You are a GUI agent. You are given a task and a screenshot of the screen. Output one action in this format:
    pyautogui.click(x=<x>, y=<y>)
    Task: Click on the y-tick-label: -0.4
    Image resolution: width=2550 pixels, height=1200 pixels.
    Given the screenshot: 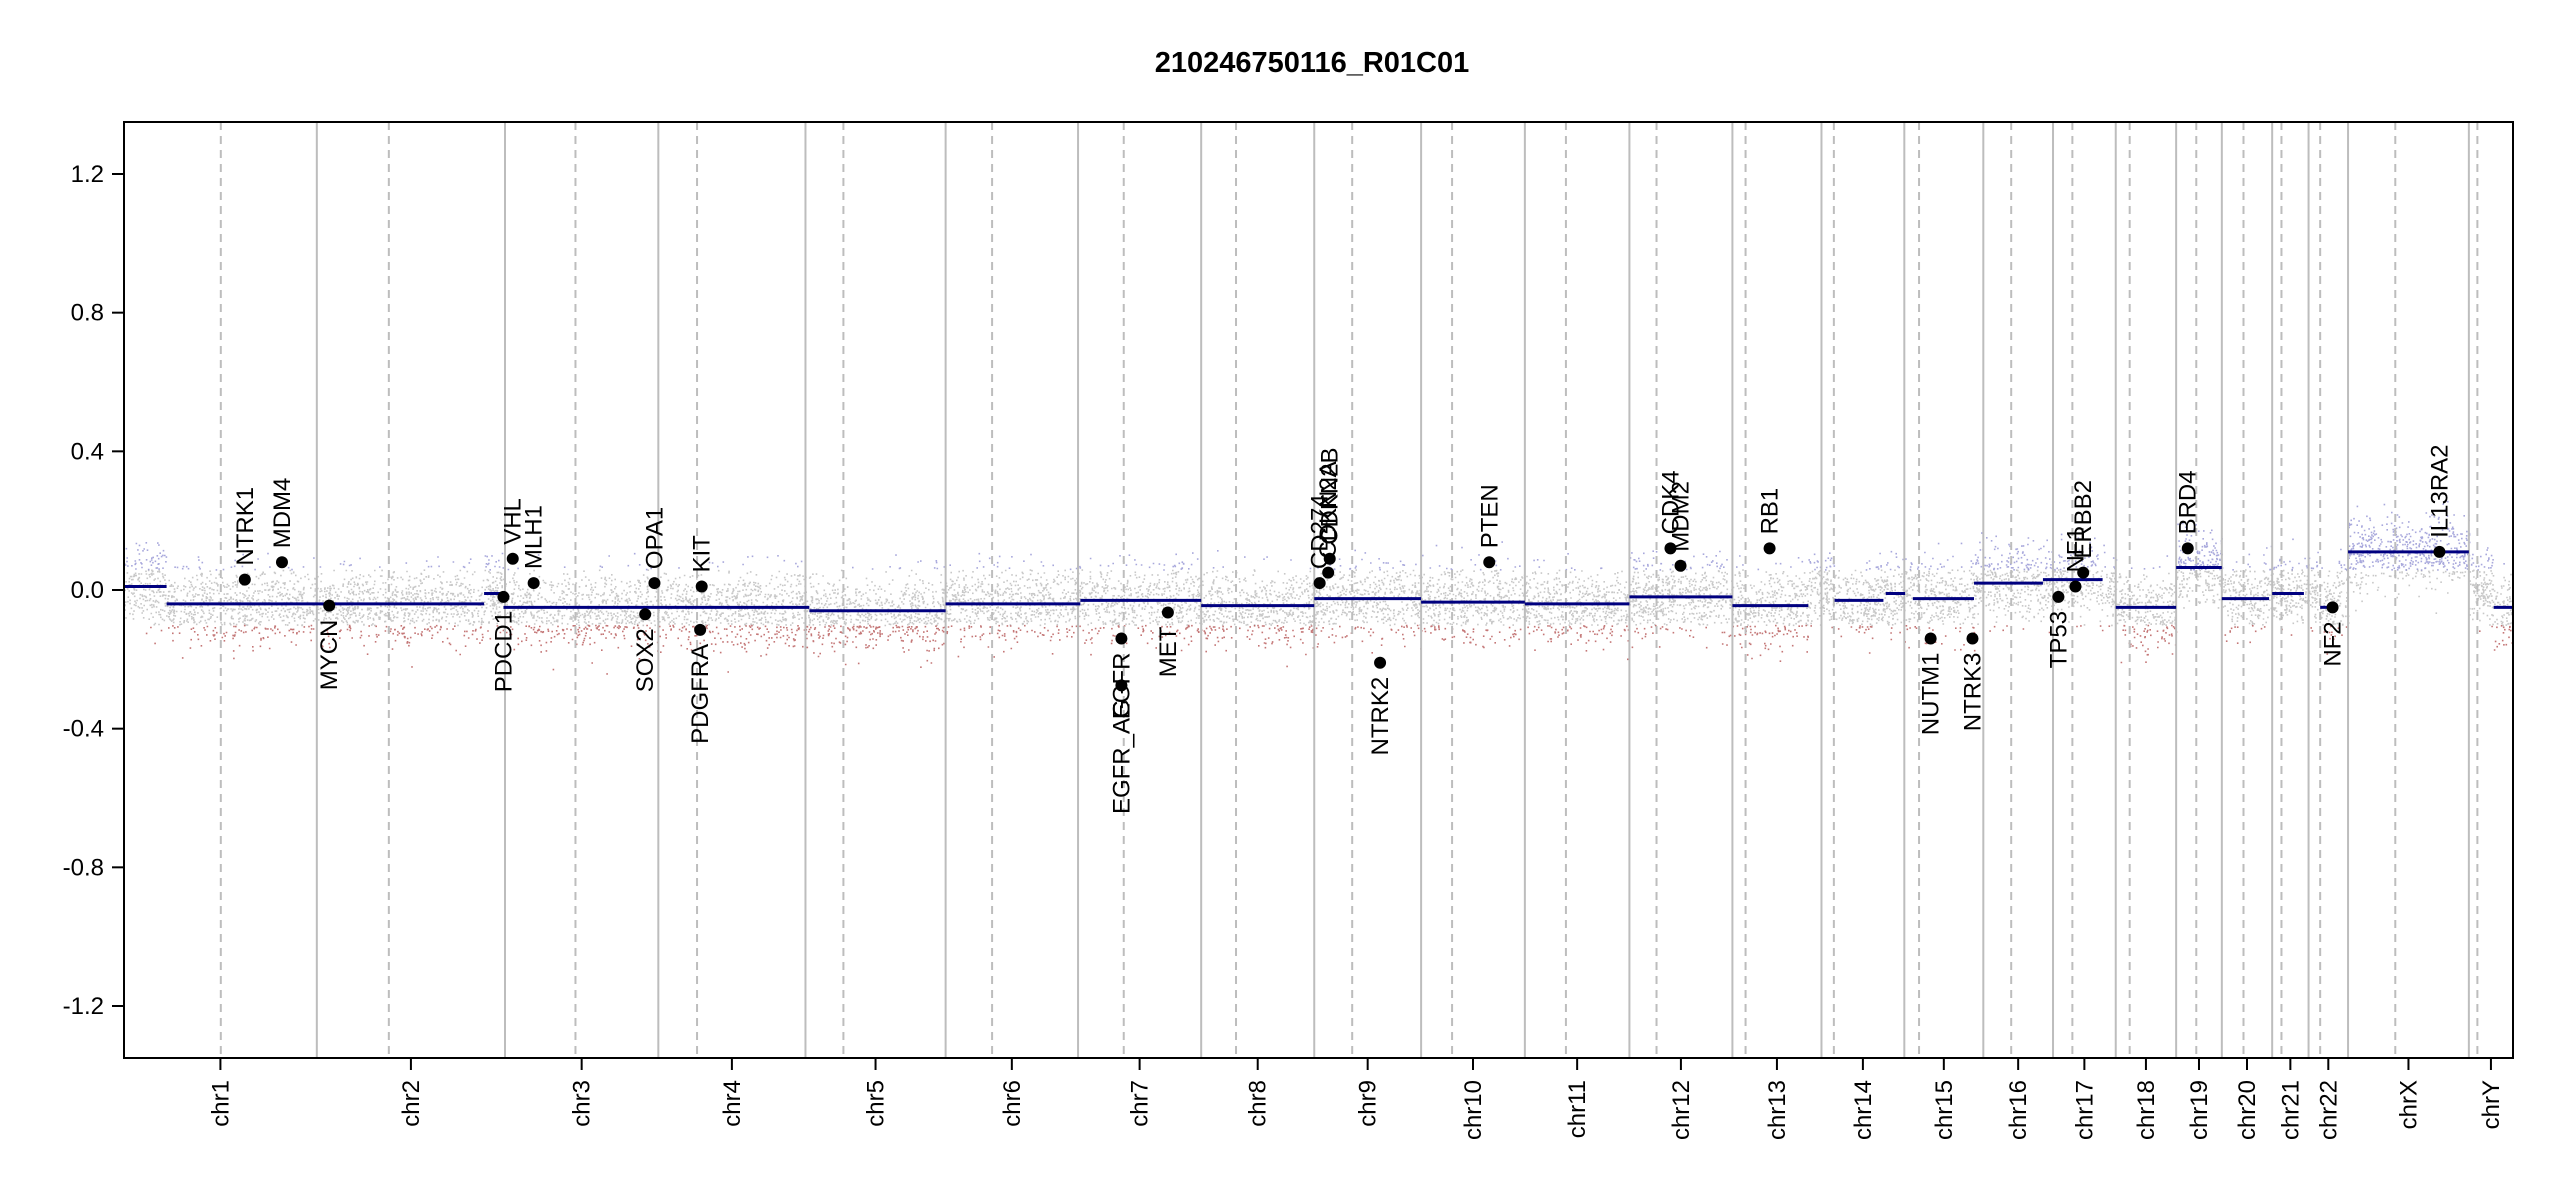 What is the action you would take?
    pyautogui.click(x=83, y=729)
    